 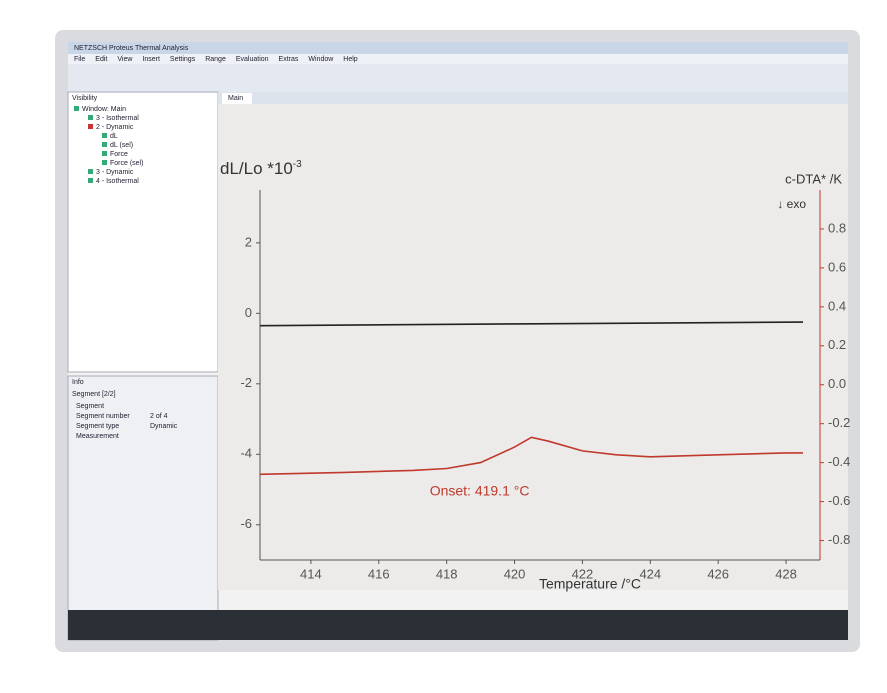 What do you see at coordinates (813, 178) in the screenshot?
I see `y2-axis-label: c-DTA* /K` at bounding box center [813, 178].